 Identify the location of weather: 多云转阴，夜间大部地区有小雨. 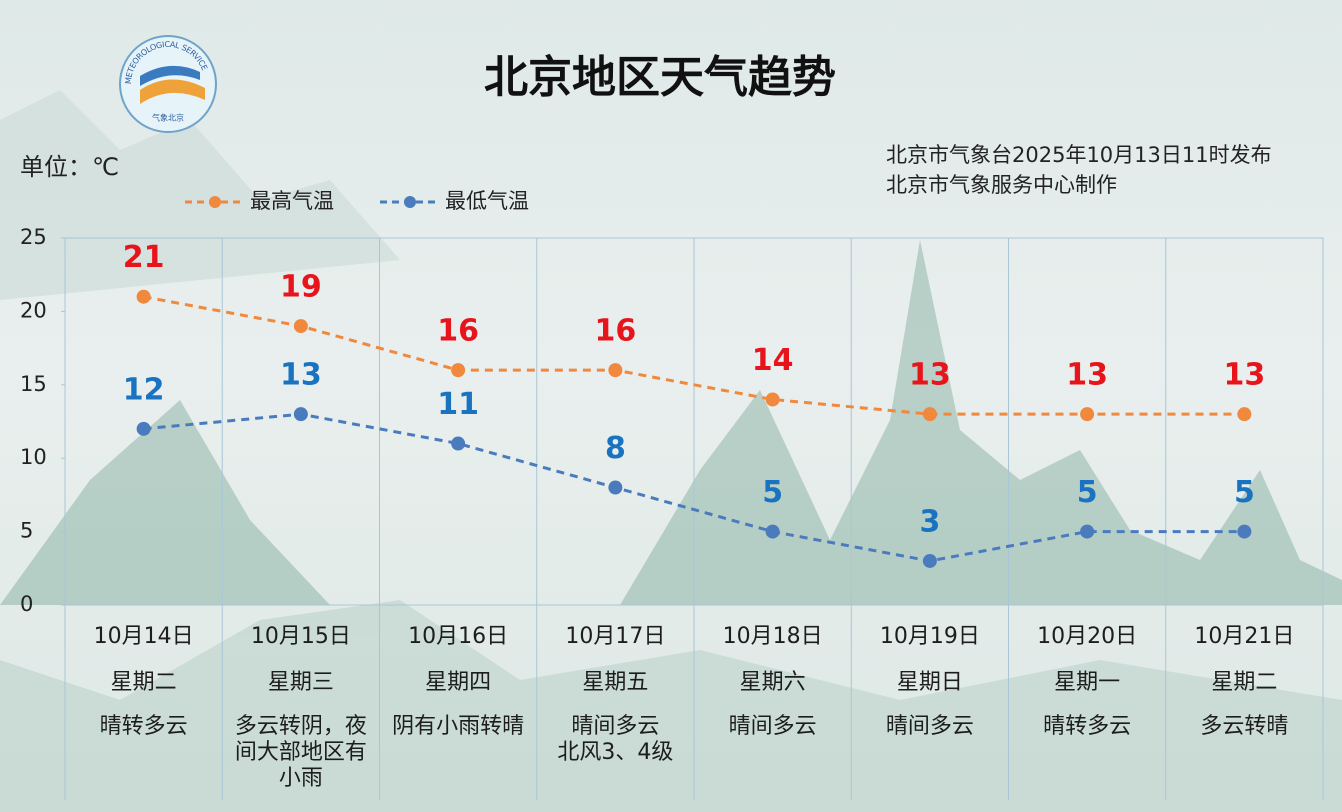
(300, 752).